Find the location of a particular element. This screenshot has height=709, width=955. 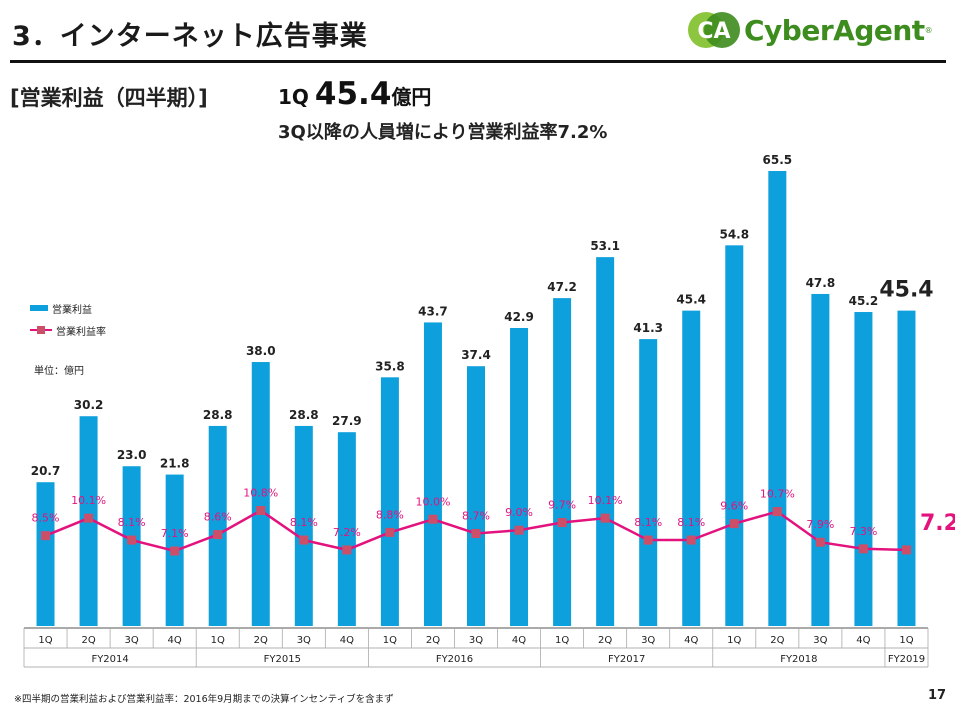

rate-label-17: 9.6% is located at coordinates (734, 506).